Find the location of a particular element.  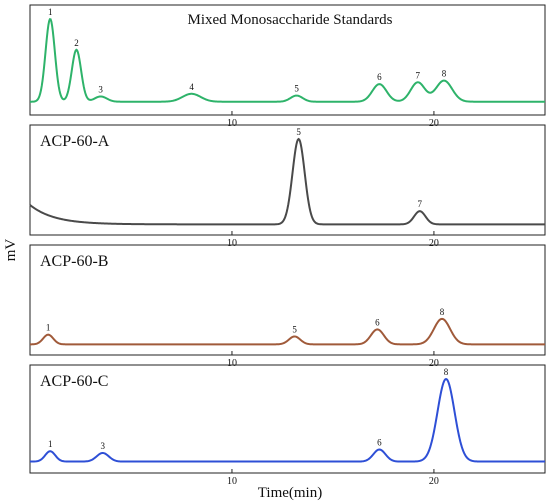

x-axis-label: Time(min) is located at coordinates (290, 493).